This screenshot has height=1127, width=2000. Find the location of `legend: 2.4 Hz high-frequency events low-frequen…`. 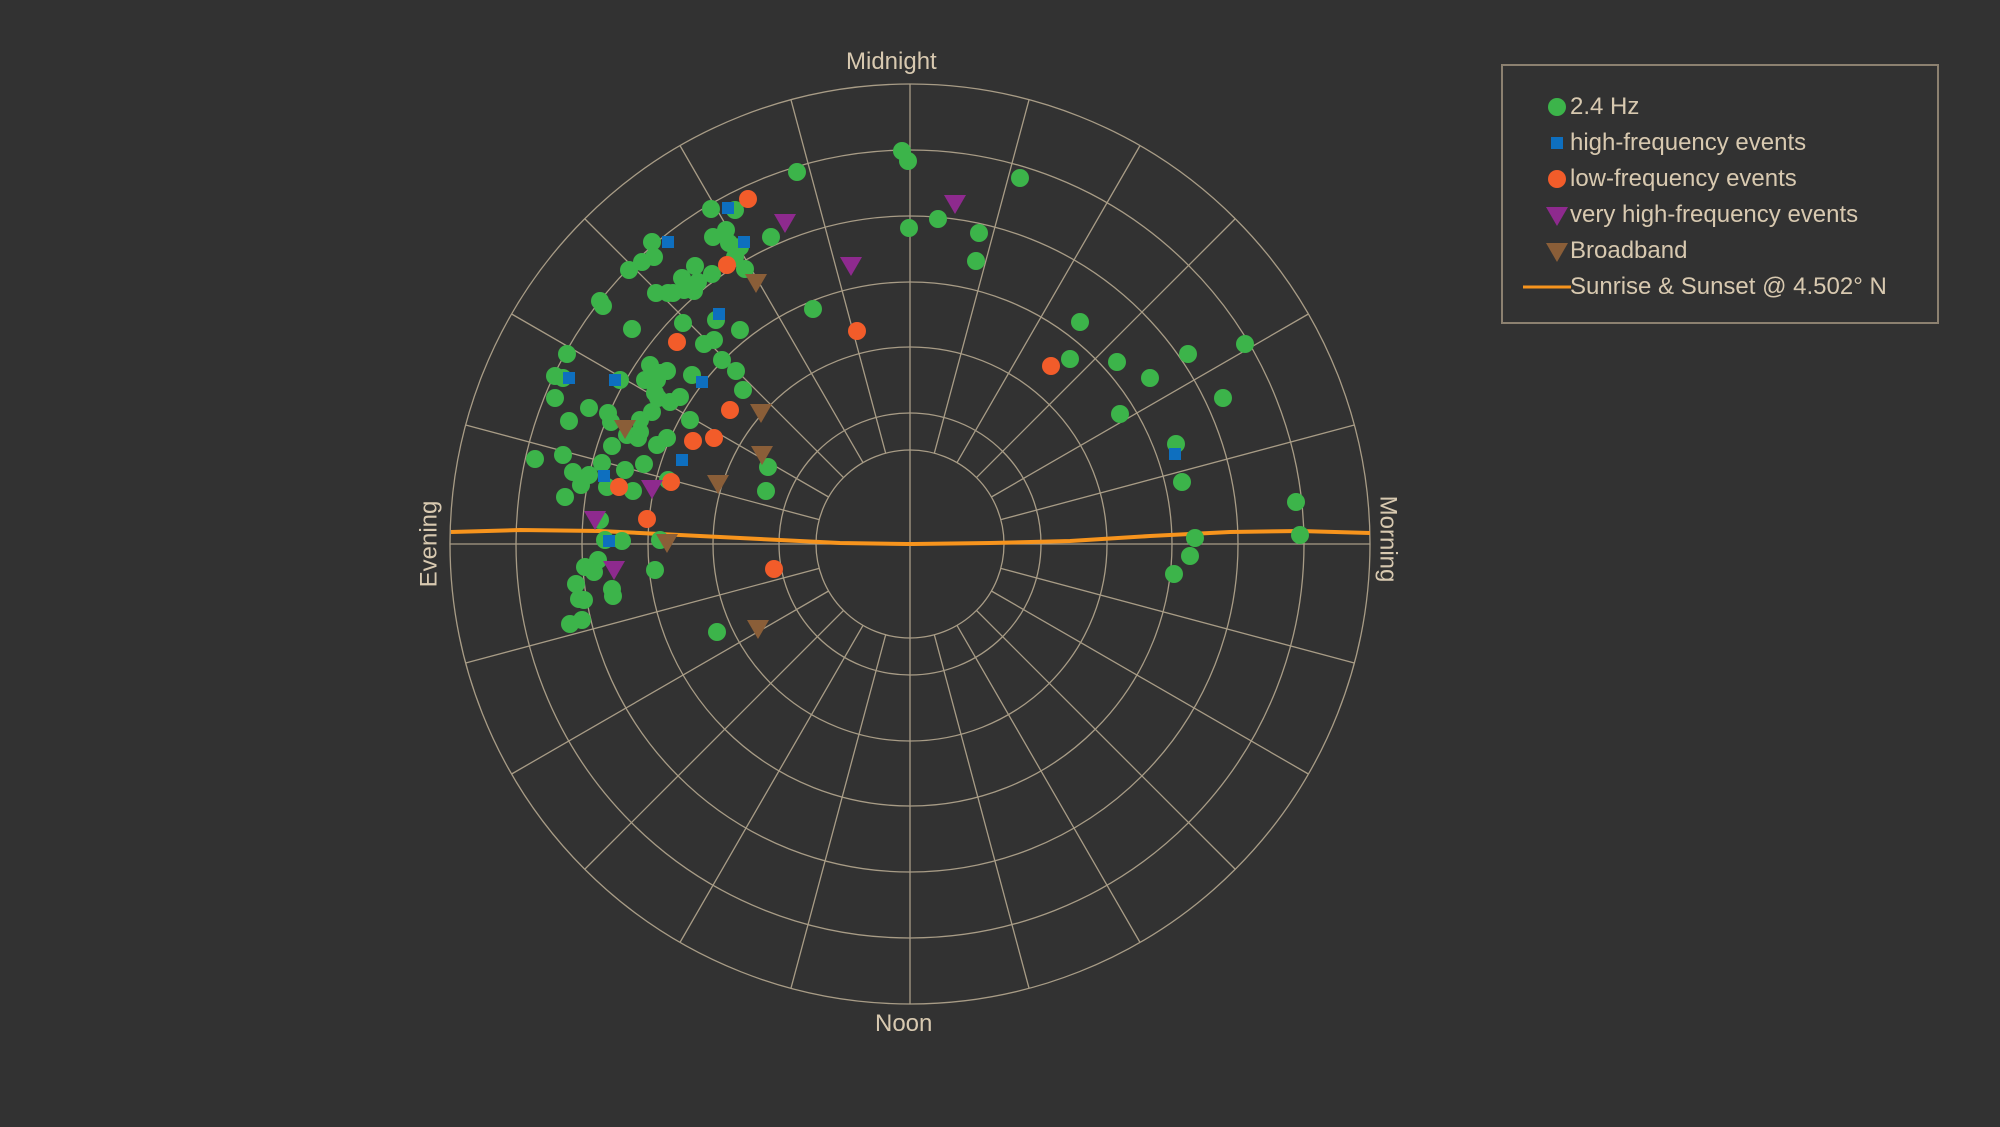

legend: 2.4 Hz high-frequency events low-frequen… is located at coordinates (1720, 194).